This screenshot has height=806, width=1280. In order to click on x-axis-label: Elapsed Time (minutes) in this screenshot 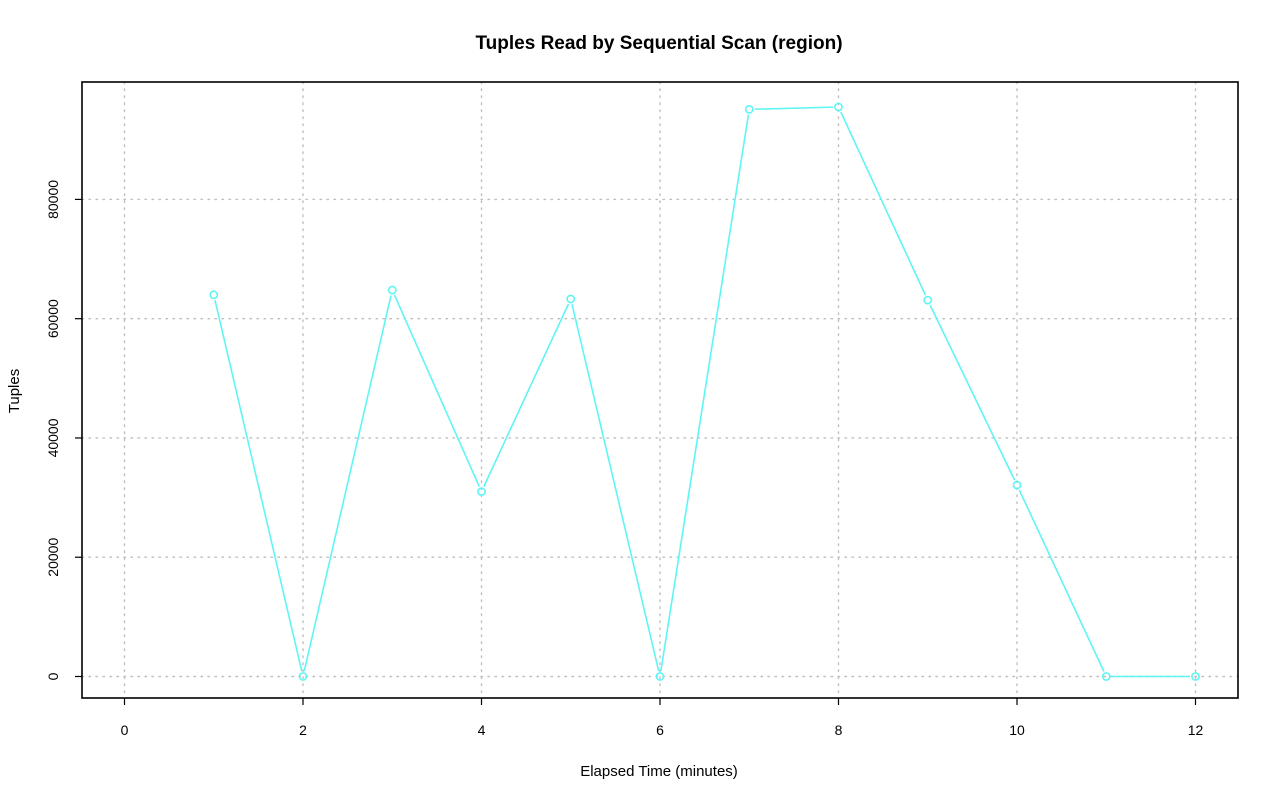, I will do `click(659, 771)`.